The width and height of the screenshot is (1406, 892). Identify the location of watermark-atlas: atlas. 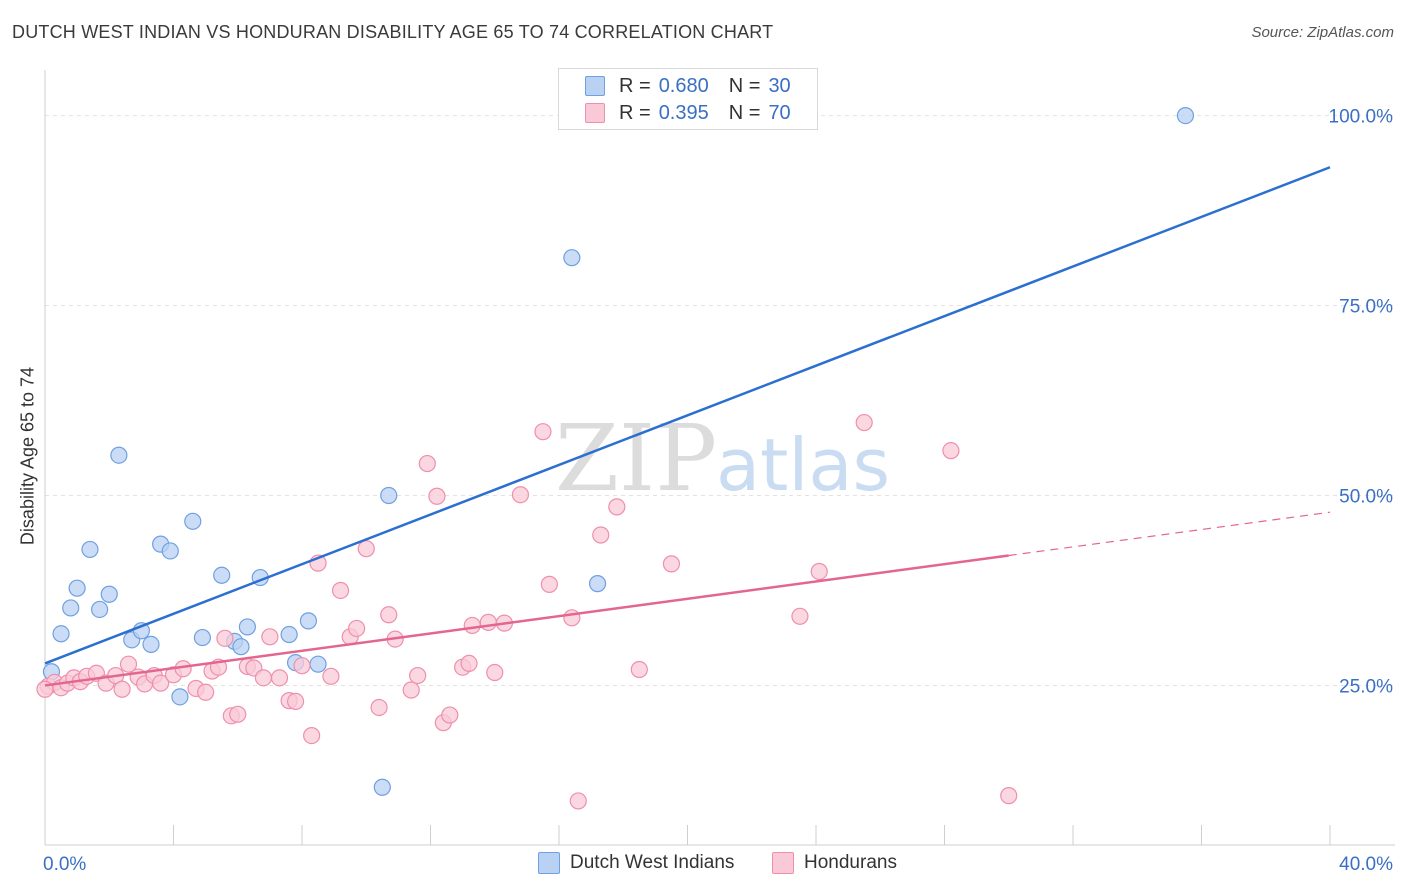
(803, 465).